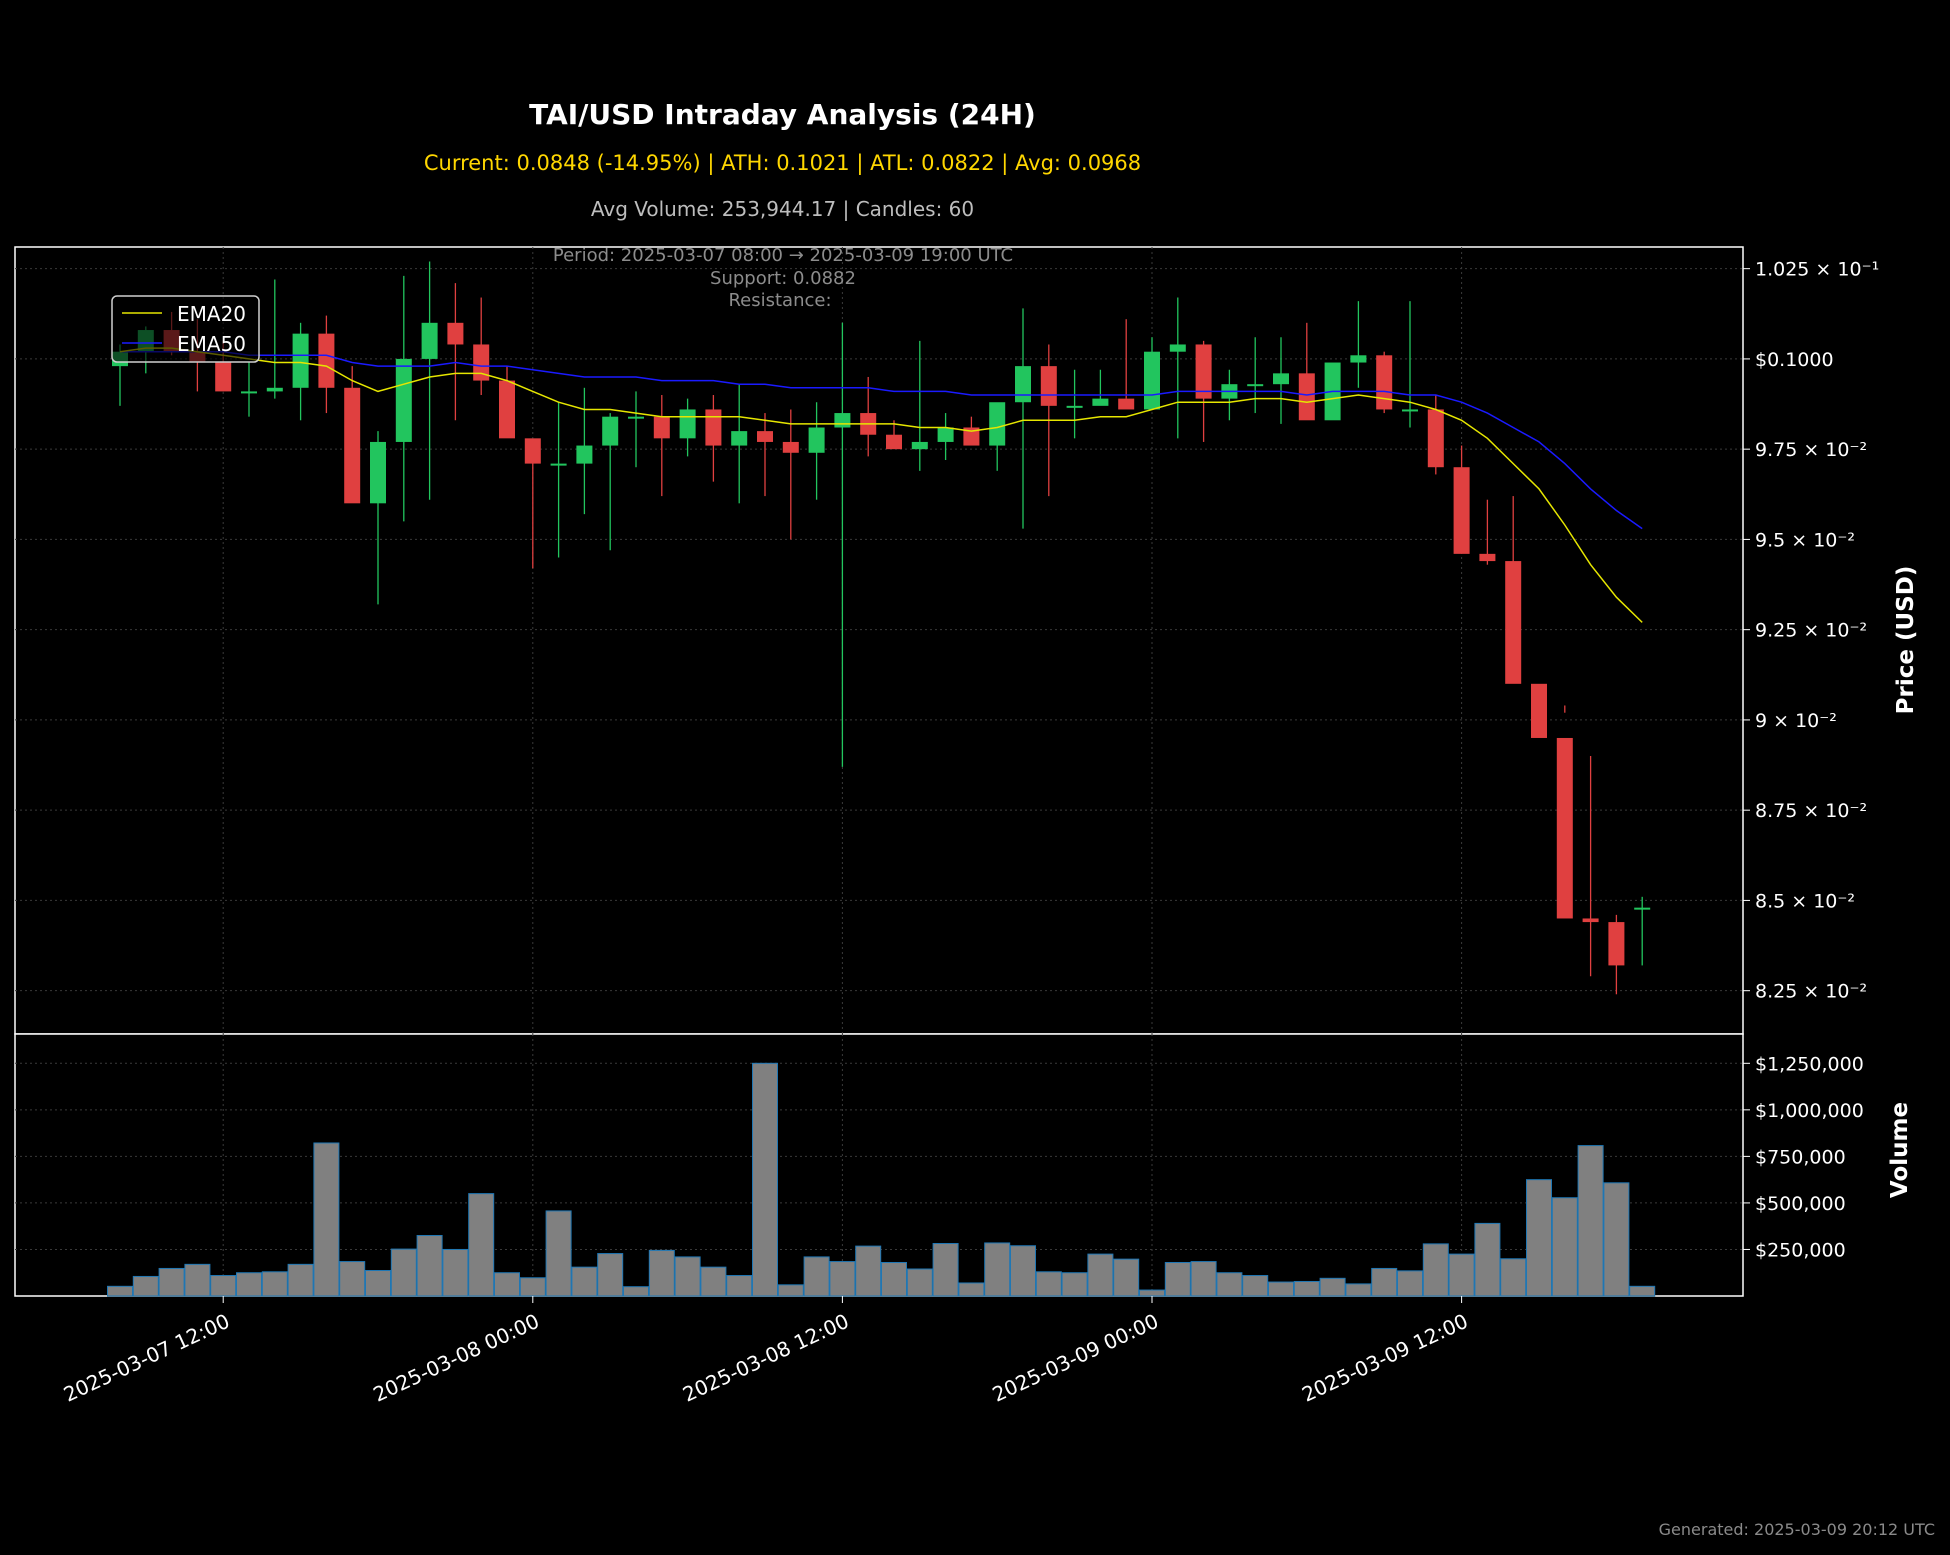  I want to click on legend-ema50-label: EMA50, so click(211, 344).